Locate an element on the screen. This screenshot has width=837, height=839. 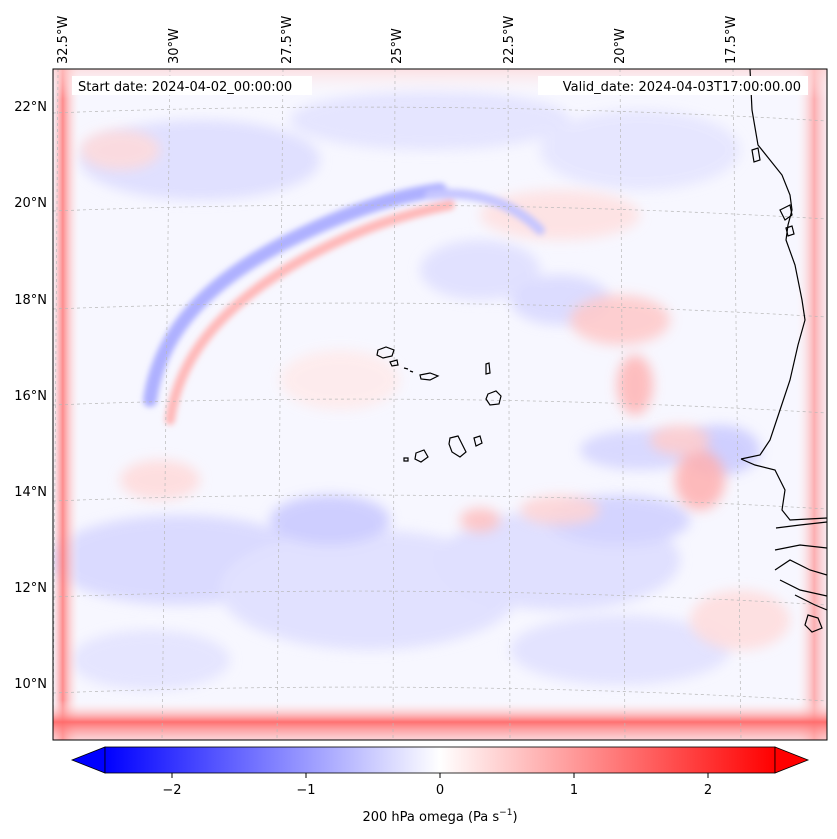
lon-tick: 17.5°W is located at coordinates (731, 40).